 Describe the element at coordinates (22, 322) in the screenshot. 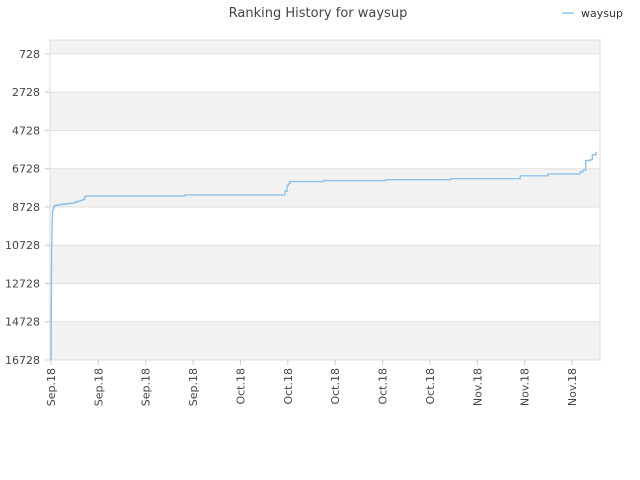

I see `y-tick-label: 14728` at that location.